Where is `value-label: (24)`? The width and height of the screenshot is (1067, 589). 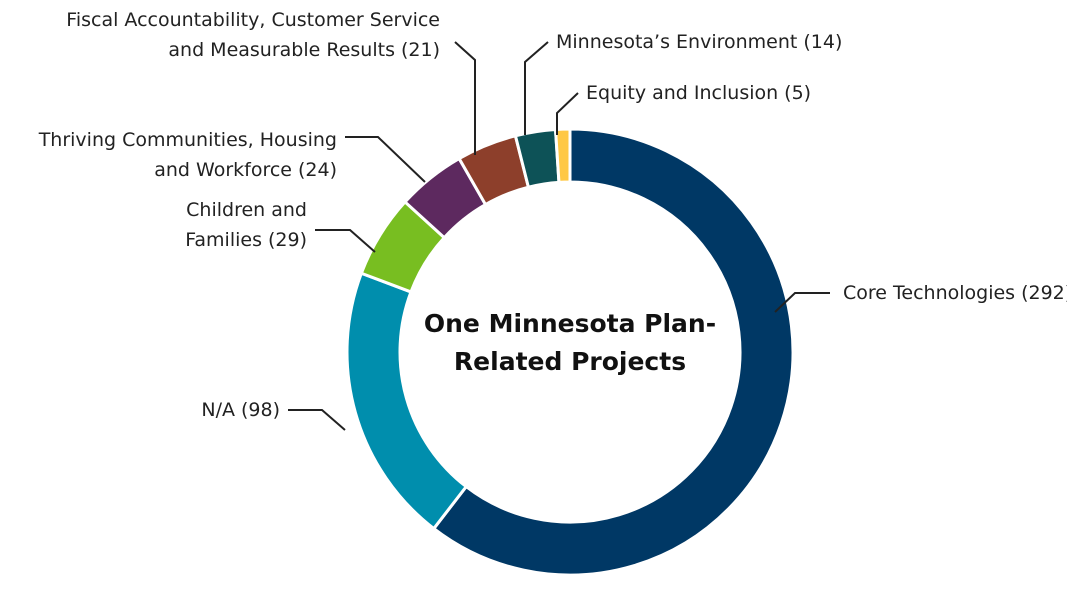 value-label: (24) is located at coordinates (317, 170).